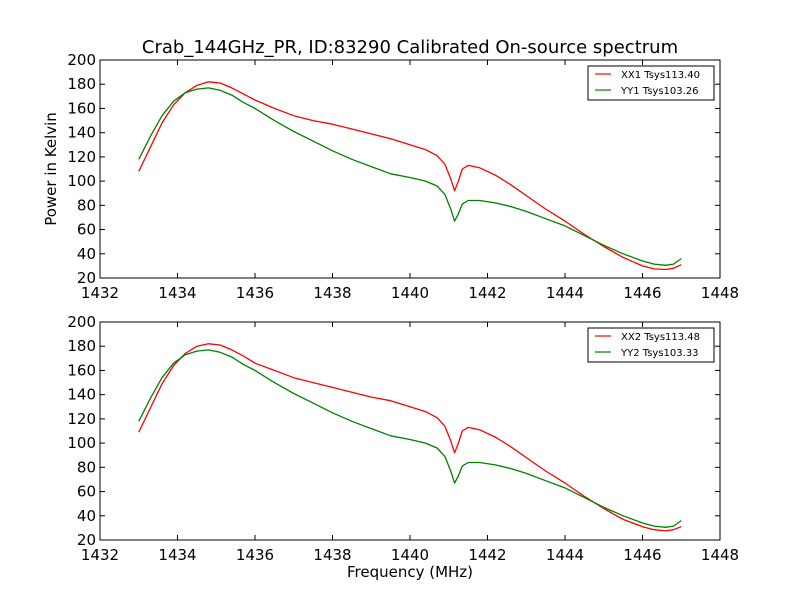  Describe the element at coordinates (177, 555) in the screenshot. I see `lower-x-tick-label: 1434` at that location.